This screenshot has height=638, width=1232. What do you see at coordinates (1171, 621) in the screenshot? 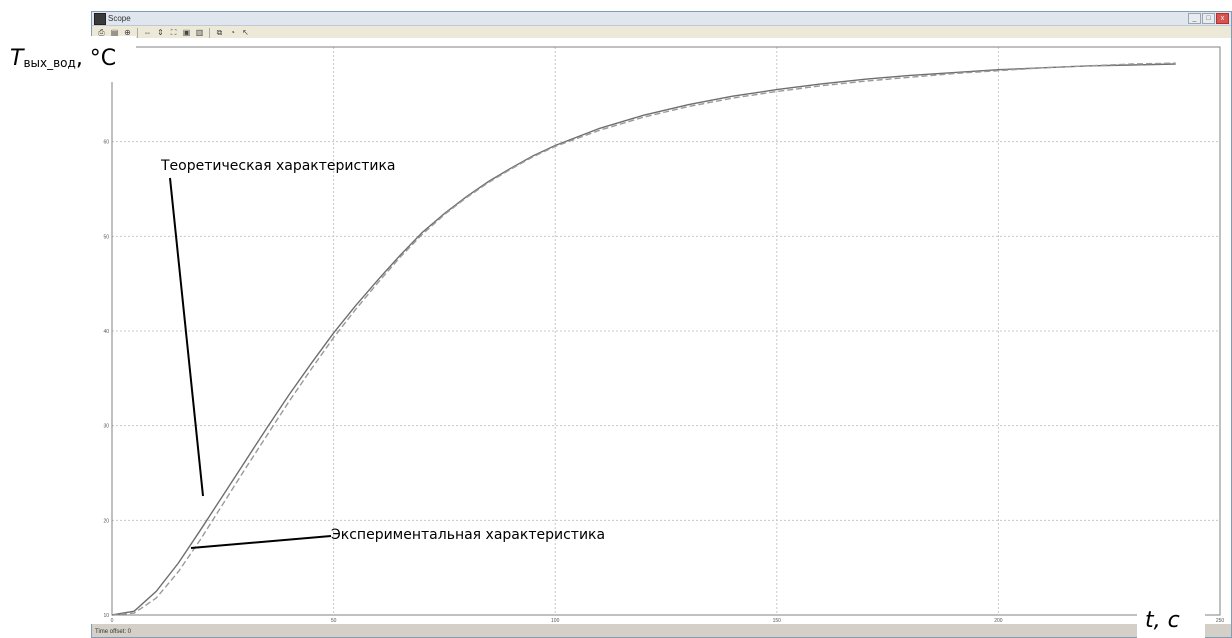
I see `x-axis-title: t, c` at bounding box center [1171, 621].